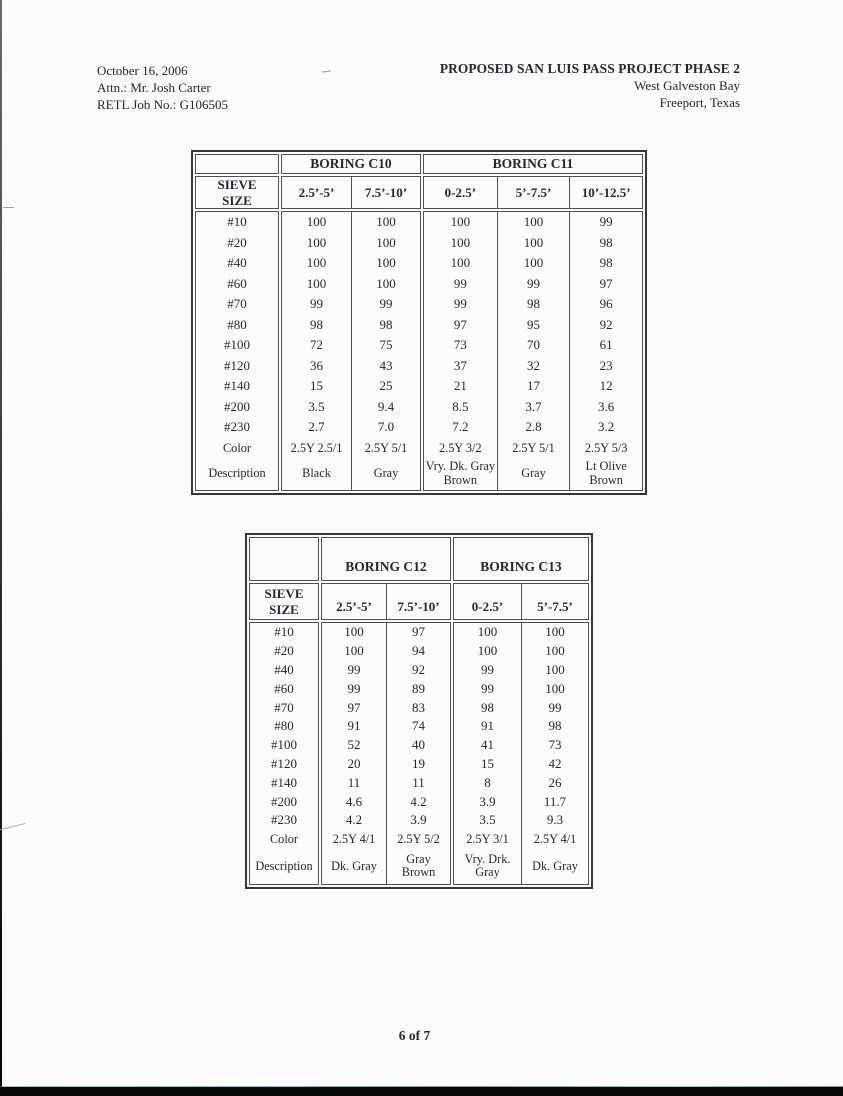 This screenshot has width=843, height=1096. I want to click on boring-group-title: BORING C10, so click(351, 164).